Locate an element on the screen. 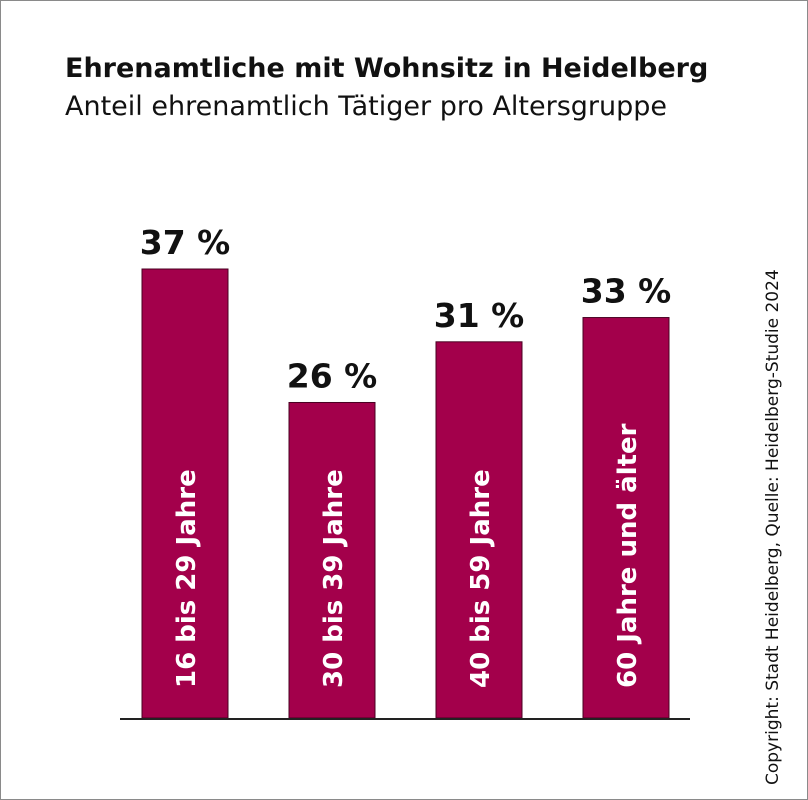 The height and width of the screenshot is (800, 808). value-label-1: 37 % is located at coordinates (185, 242).